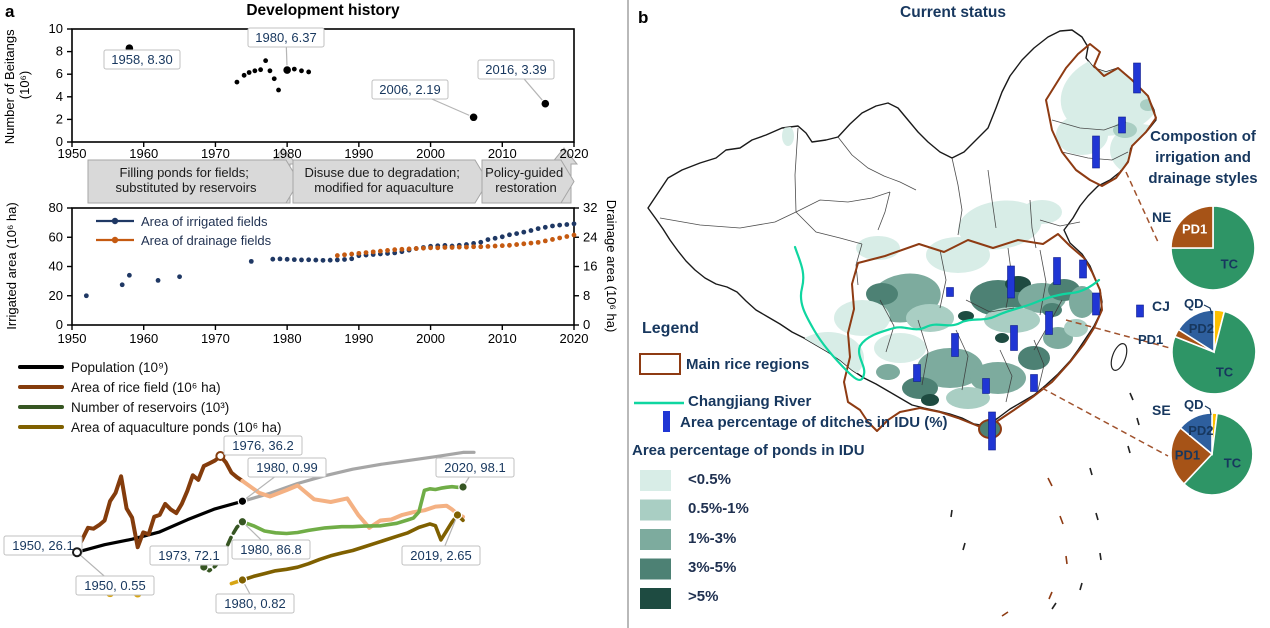  I want to click on annotation-text: 1980, 86.8, so click(270, 549).